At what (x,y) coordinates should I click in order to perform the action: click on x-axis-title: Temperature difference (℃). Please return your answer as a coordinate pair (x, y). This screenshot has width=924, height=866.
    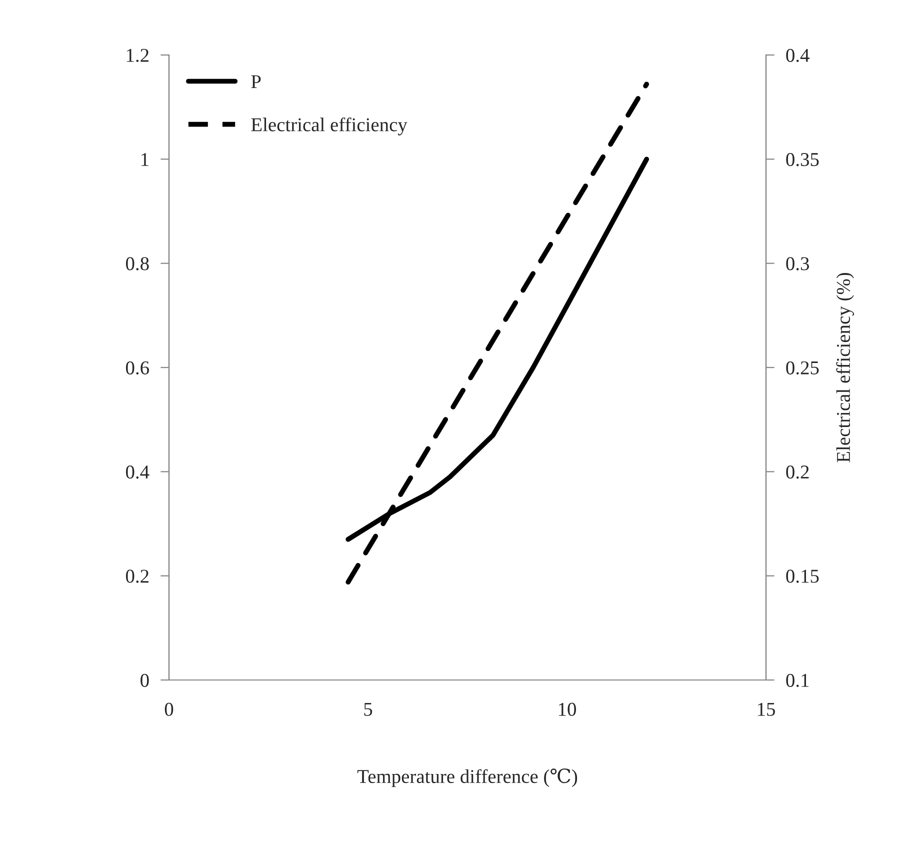
    Looking at the image, I should click on (467, 778).